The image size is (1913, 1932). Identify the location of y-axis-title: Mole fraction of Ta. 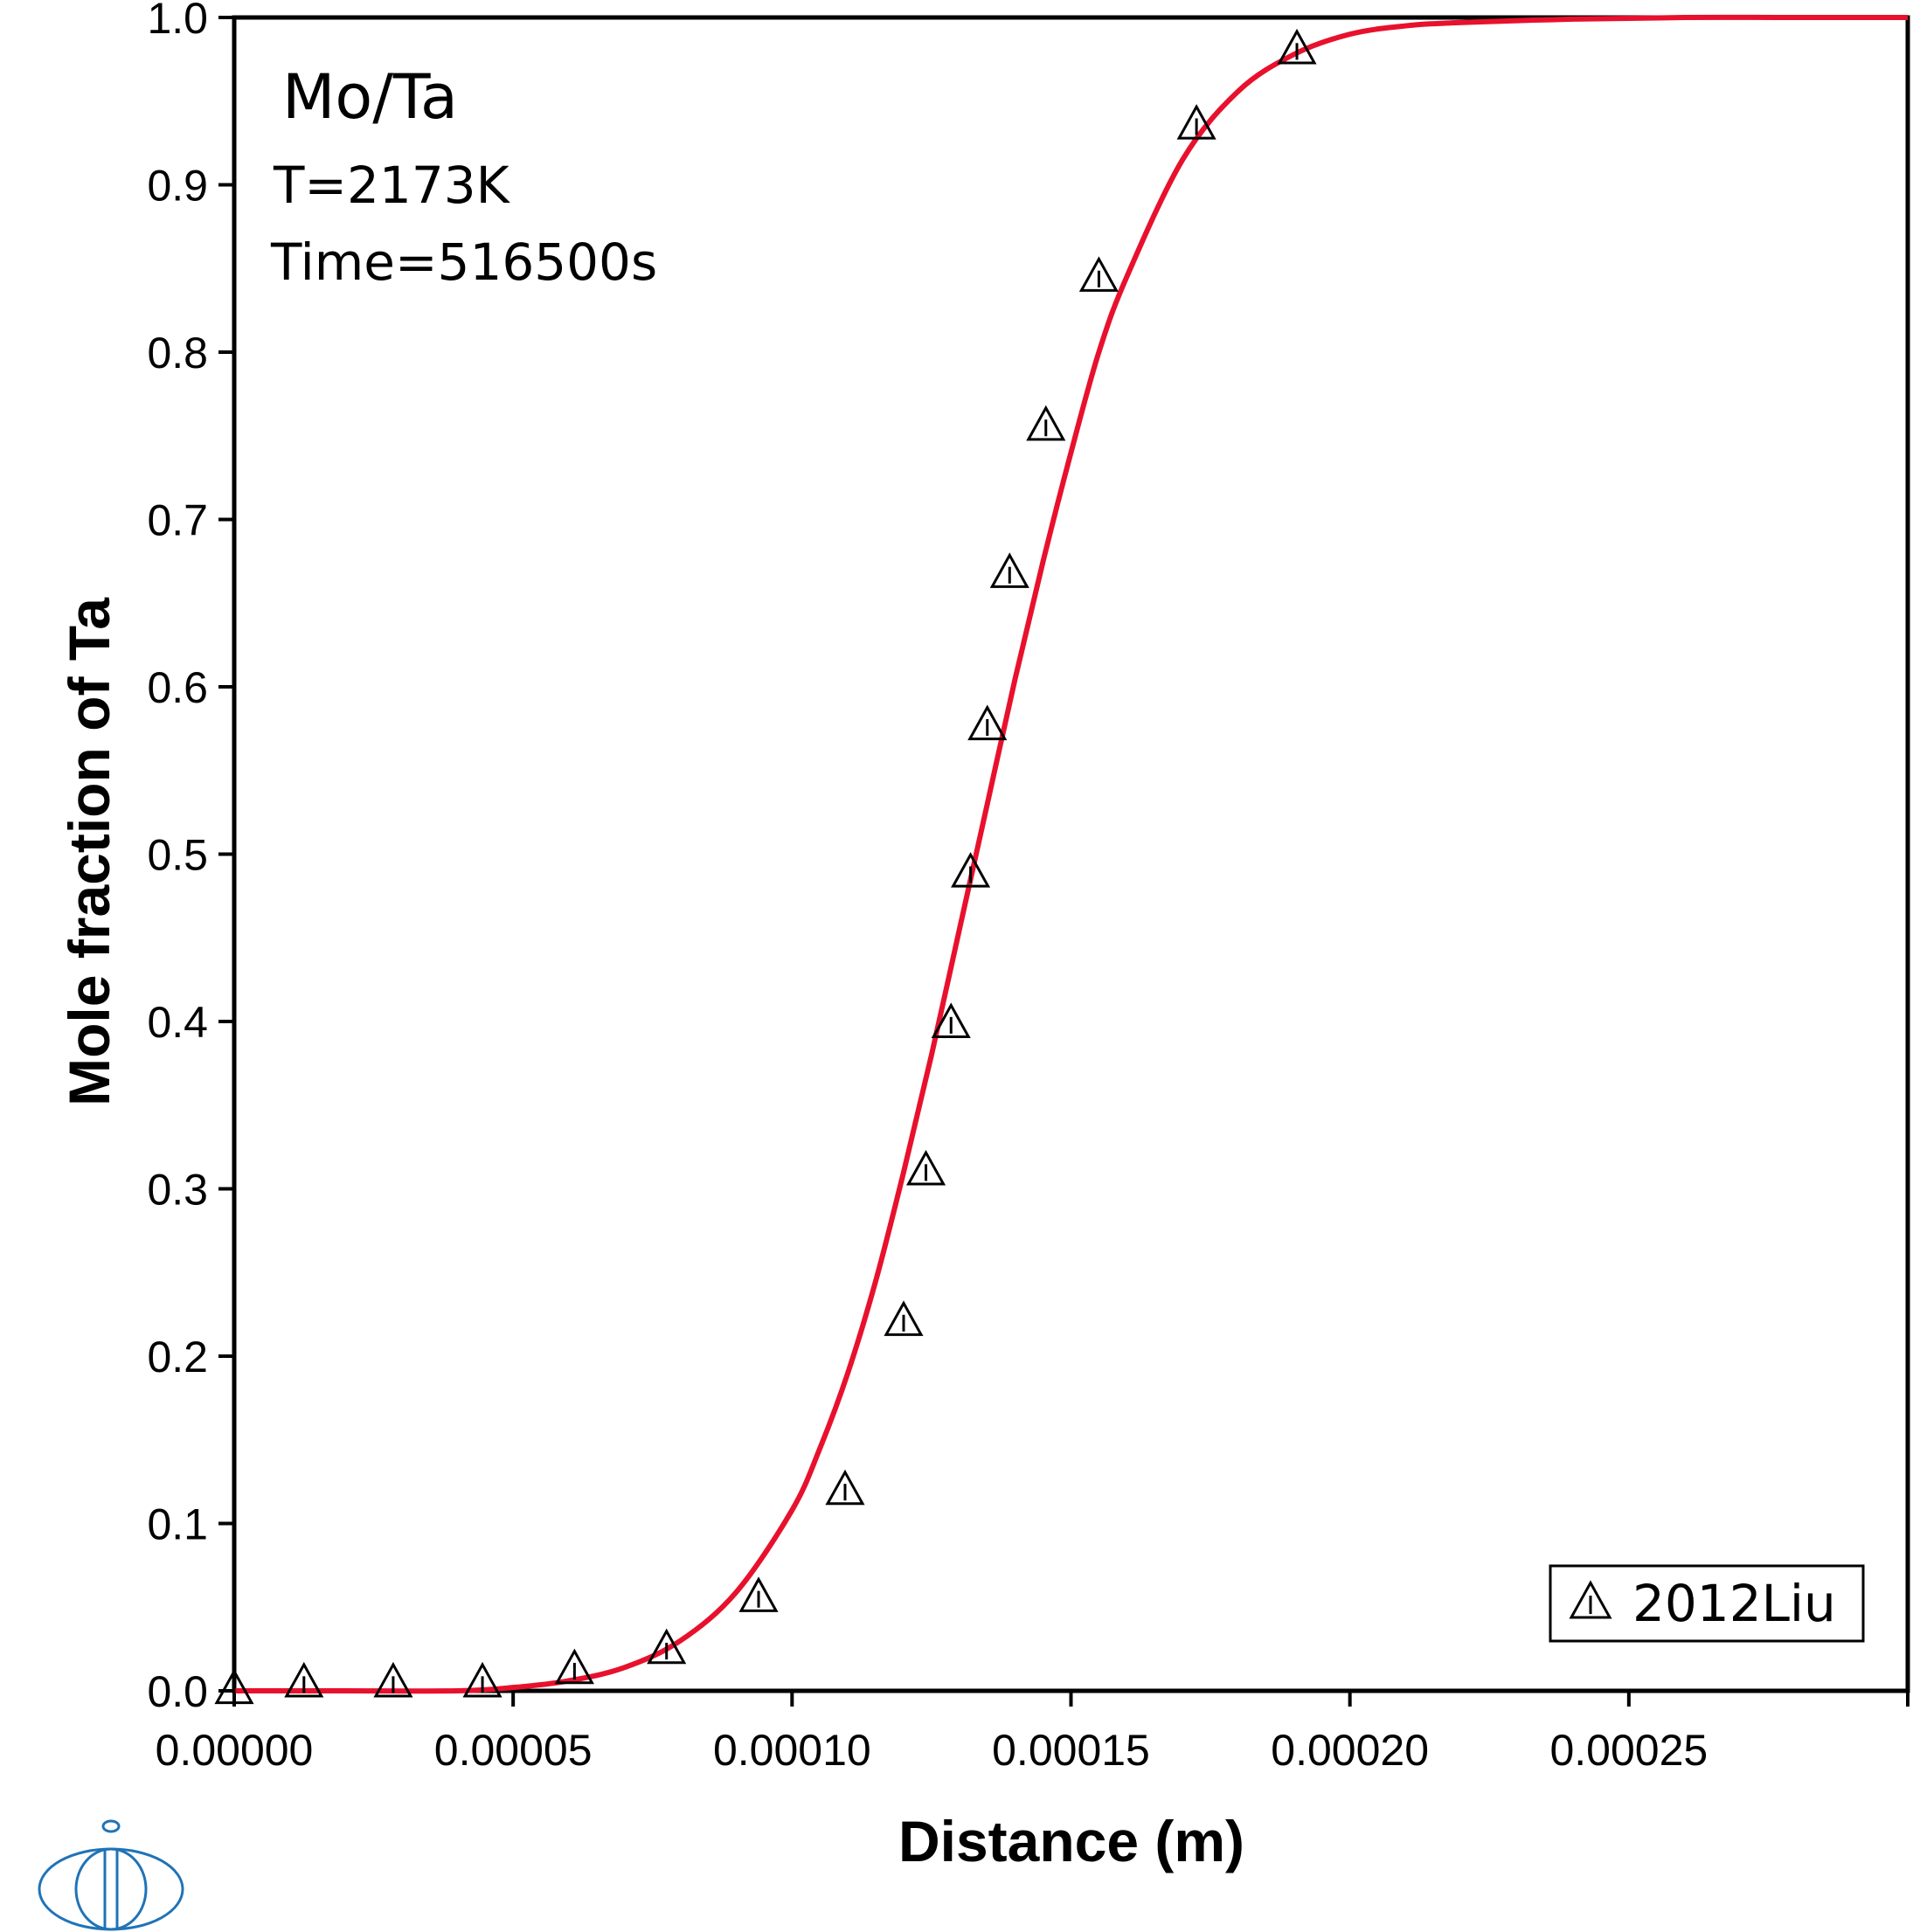
(89, 851).